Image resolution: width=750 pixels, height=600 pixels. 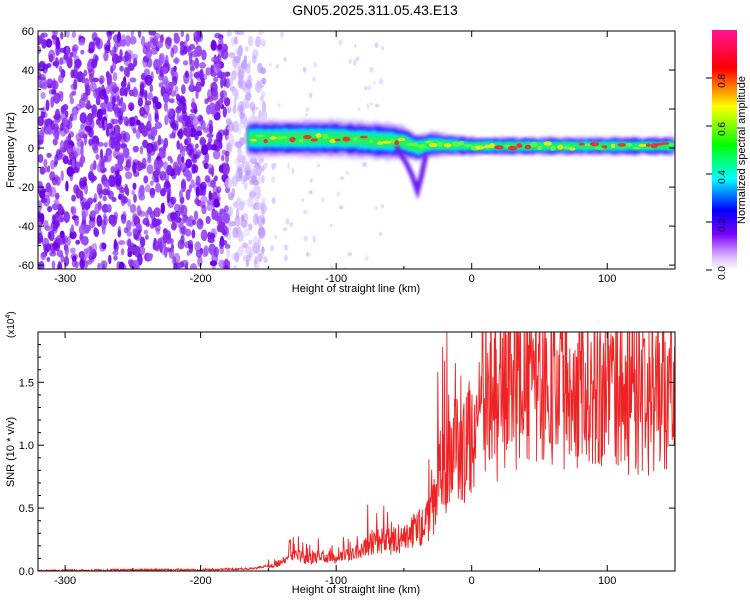 What do you see at coordinates (722, 273) in the screenshot?
I see `colorbar-tick-label: 0.0` at bounding box center [722, 273].